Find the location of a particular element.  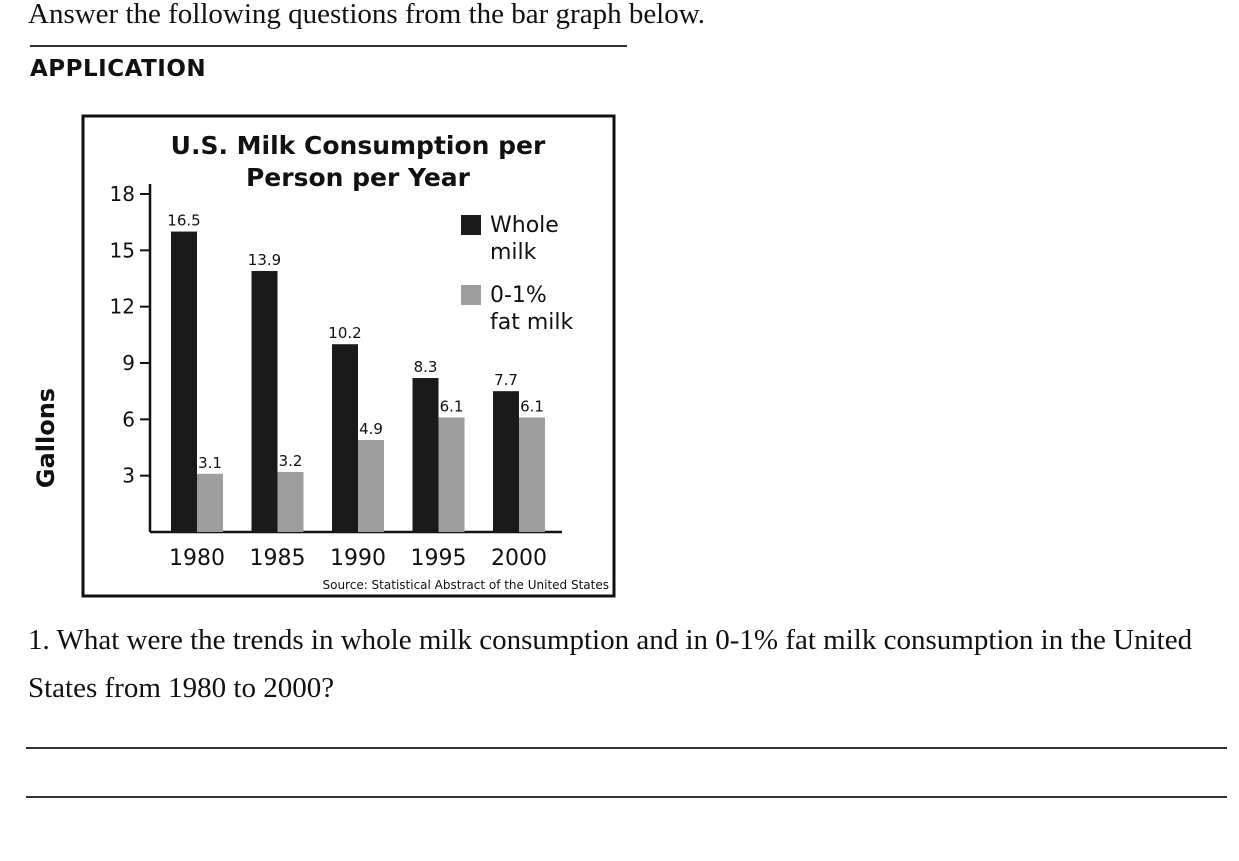

data-label-whole-milk-1980: 16.5 is located at coordinates (183, 221).